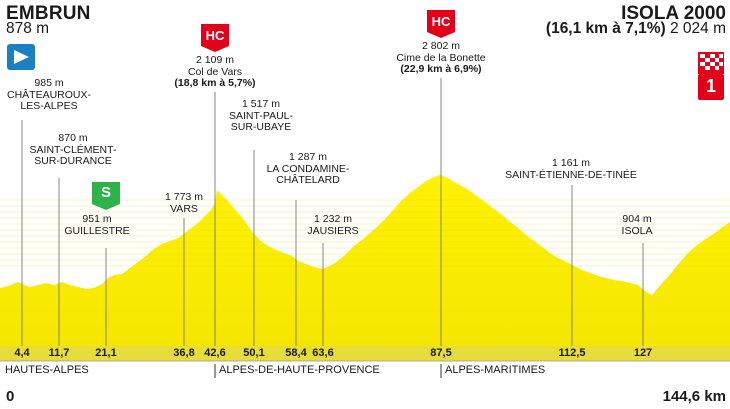 The image size is (730, 409). Describe the element at coordinates (333, 225) in the screenshot. I see `waypoint-label: 1 232 m JAUSIERS` at that location.